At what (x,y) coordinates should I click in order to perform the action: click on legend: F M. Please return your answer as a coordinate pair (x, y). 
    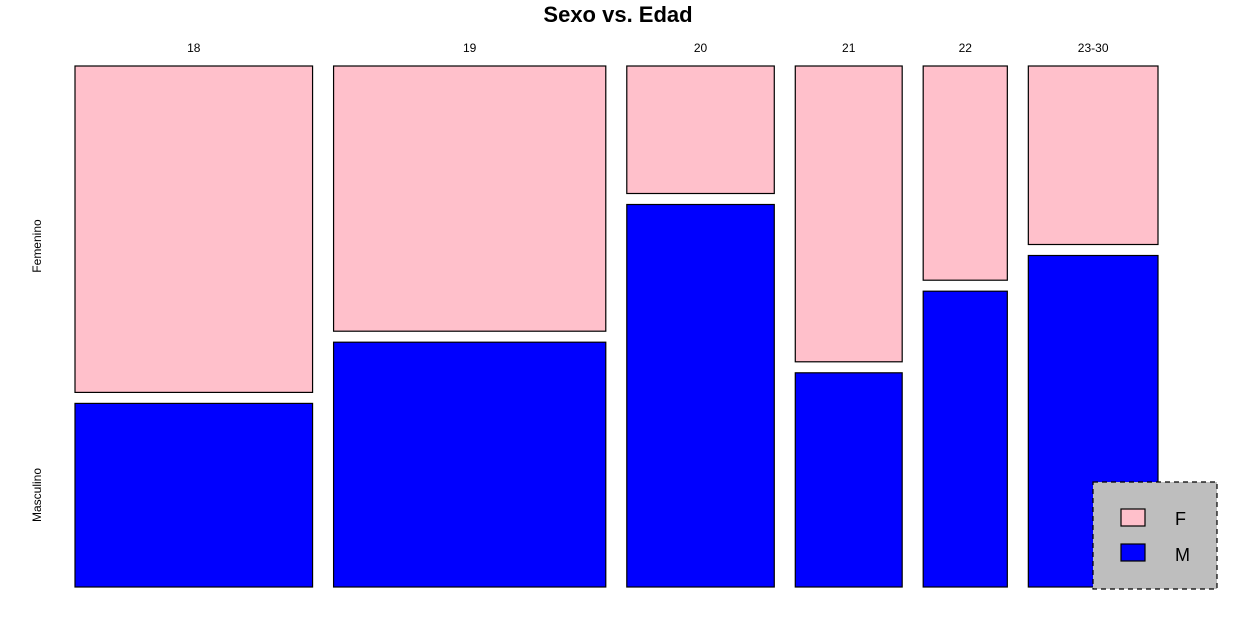
    Looking at the image, I should click on (1155, 535).